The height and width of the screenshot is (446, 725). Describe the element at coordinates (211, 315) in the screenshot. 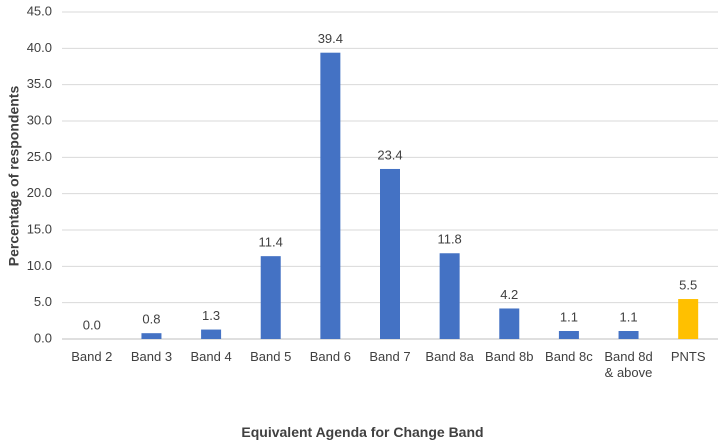

I see `value-label: 1.3` at that location.